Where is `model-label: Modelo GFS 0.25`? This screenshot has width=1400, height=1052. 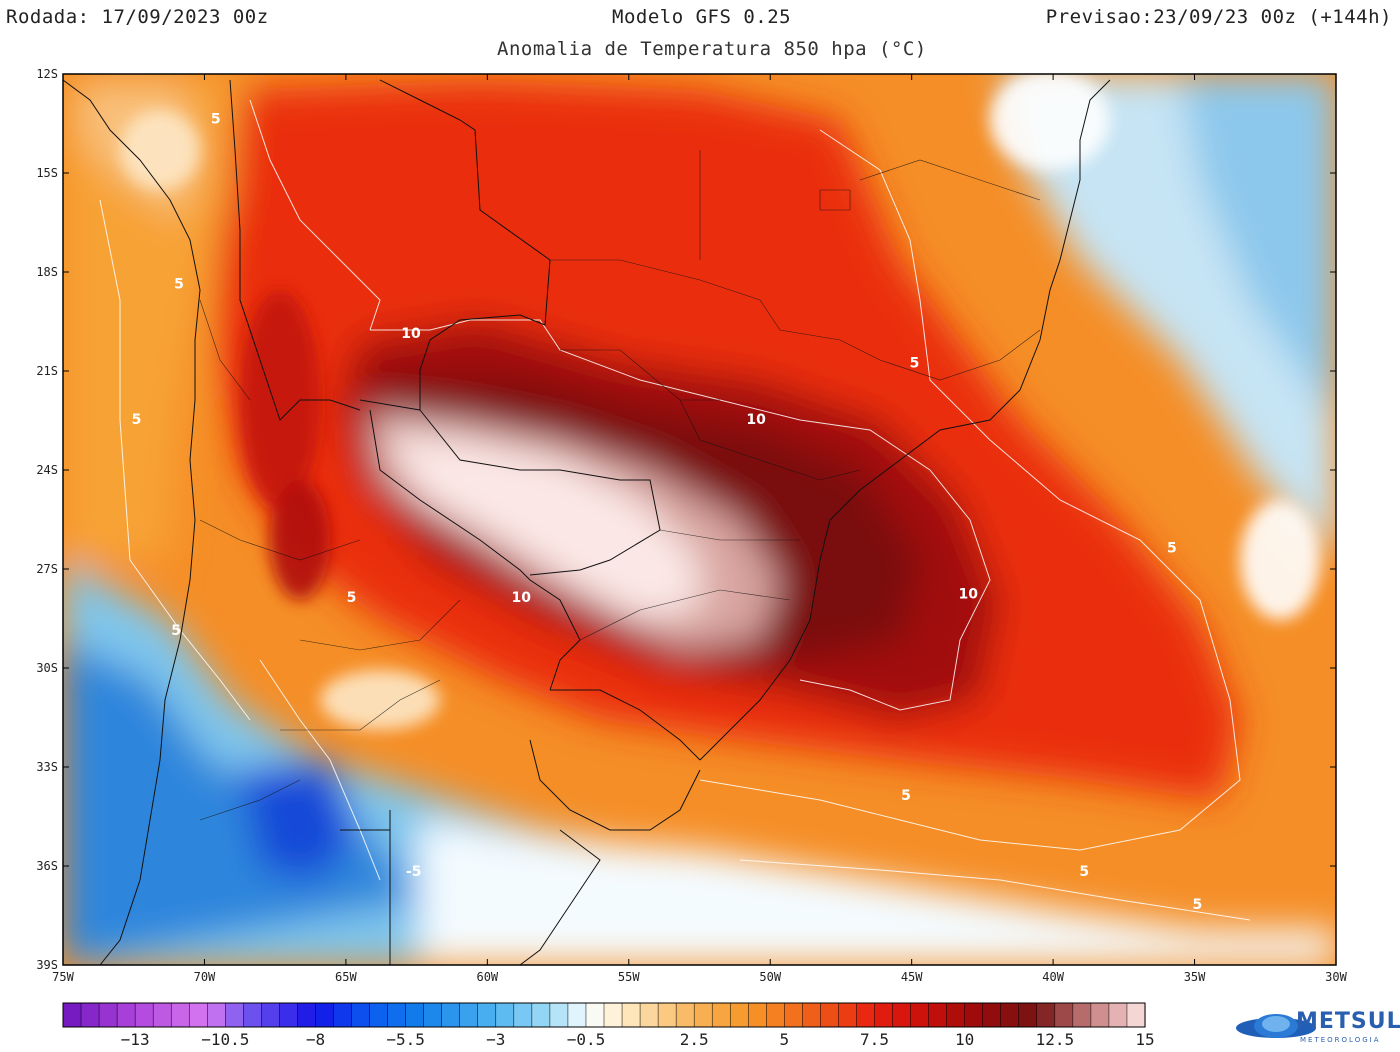
model-label: Modelo GFS 0.25 is located at coordinates (702, 17).